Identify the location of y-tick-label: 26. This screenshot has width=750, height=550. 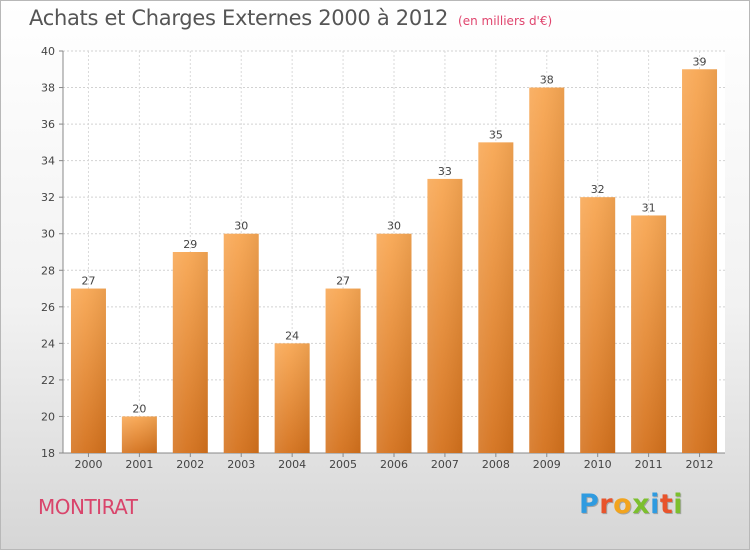
(48, 307).